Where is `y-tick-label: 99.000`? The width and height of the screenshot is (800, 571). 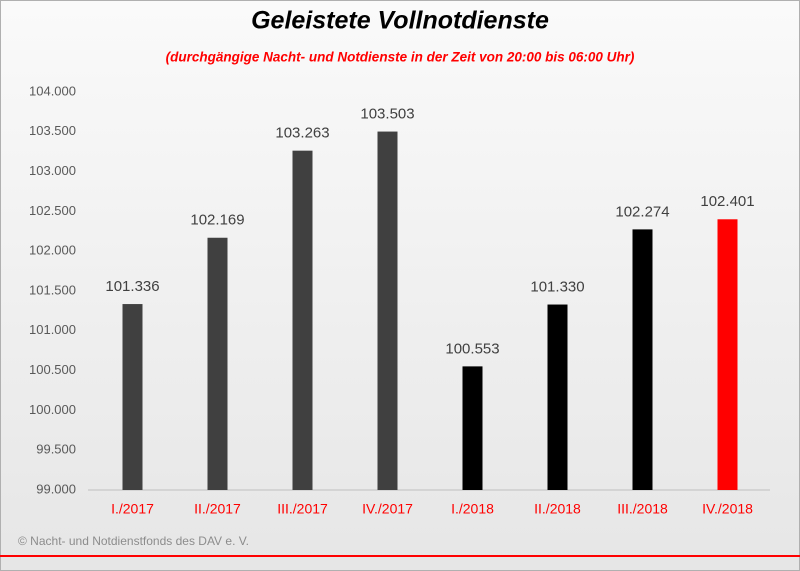
y-tick-label: 99.000 is located at coordinates (56, 488).